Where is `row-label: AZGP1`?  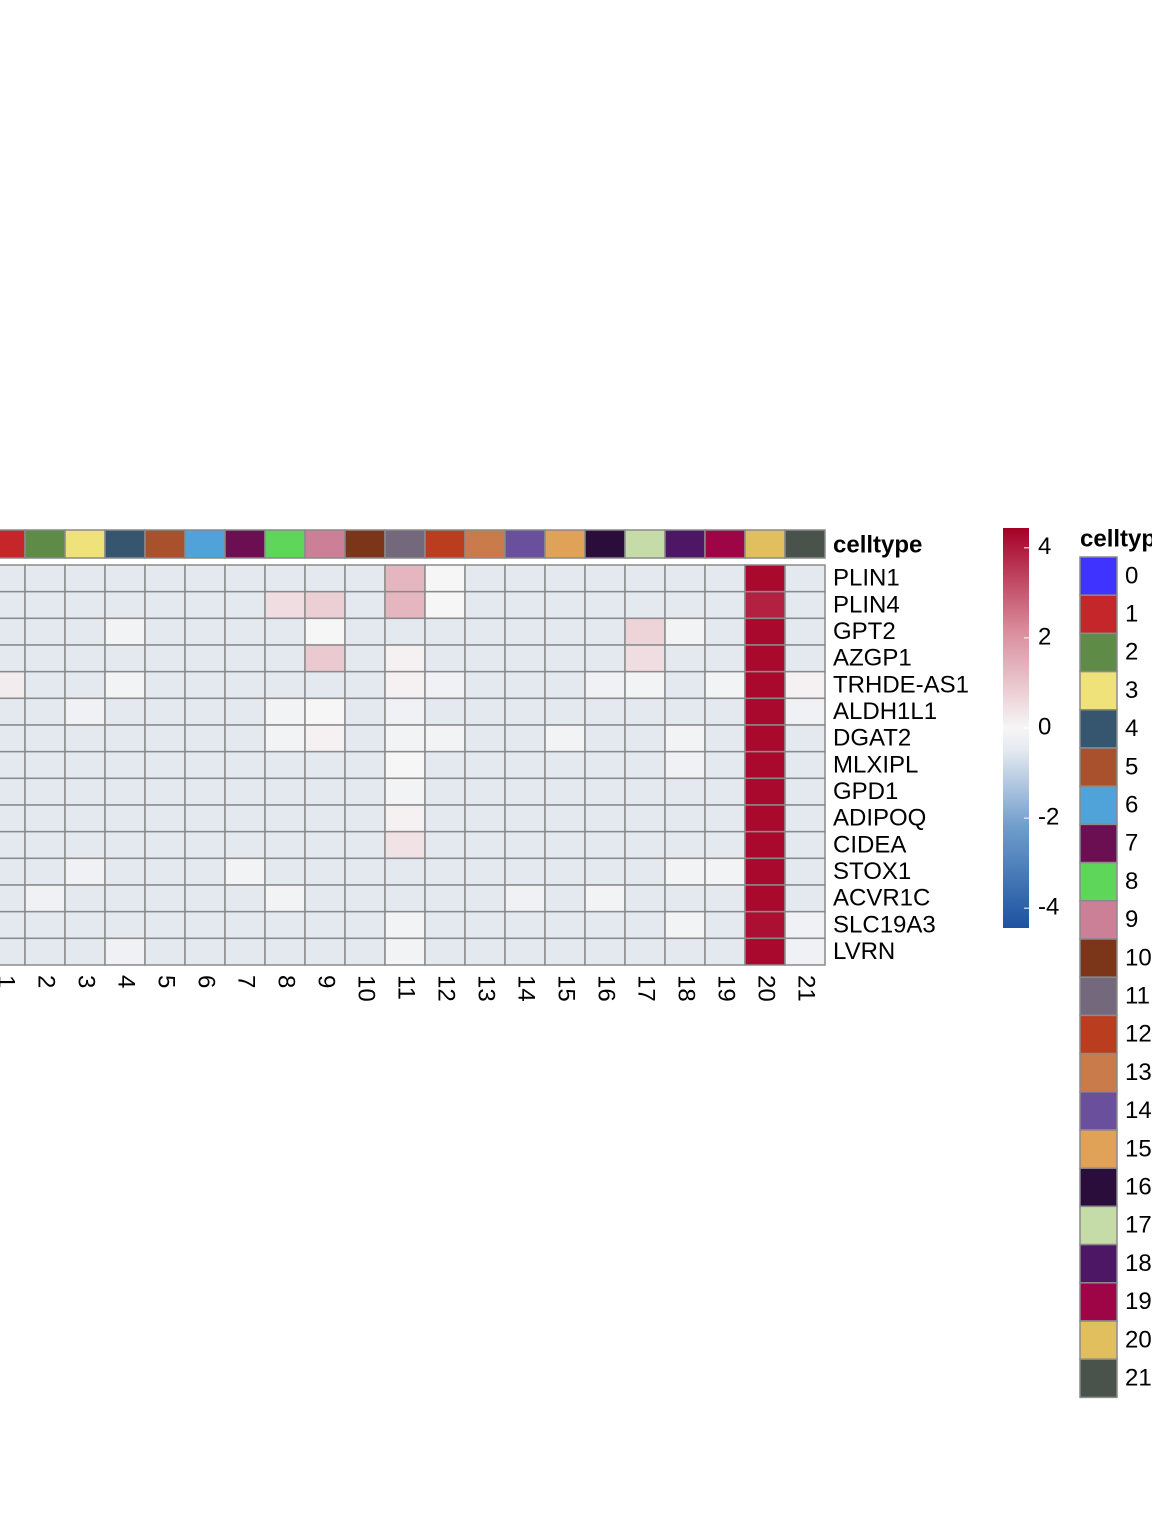 row-label: AZGP1 is located at coordinates (872, 658).